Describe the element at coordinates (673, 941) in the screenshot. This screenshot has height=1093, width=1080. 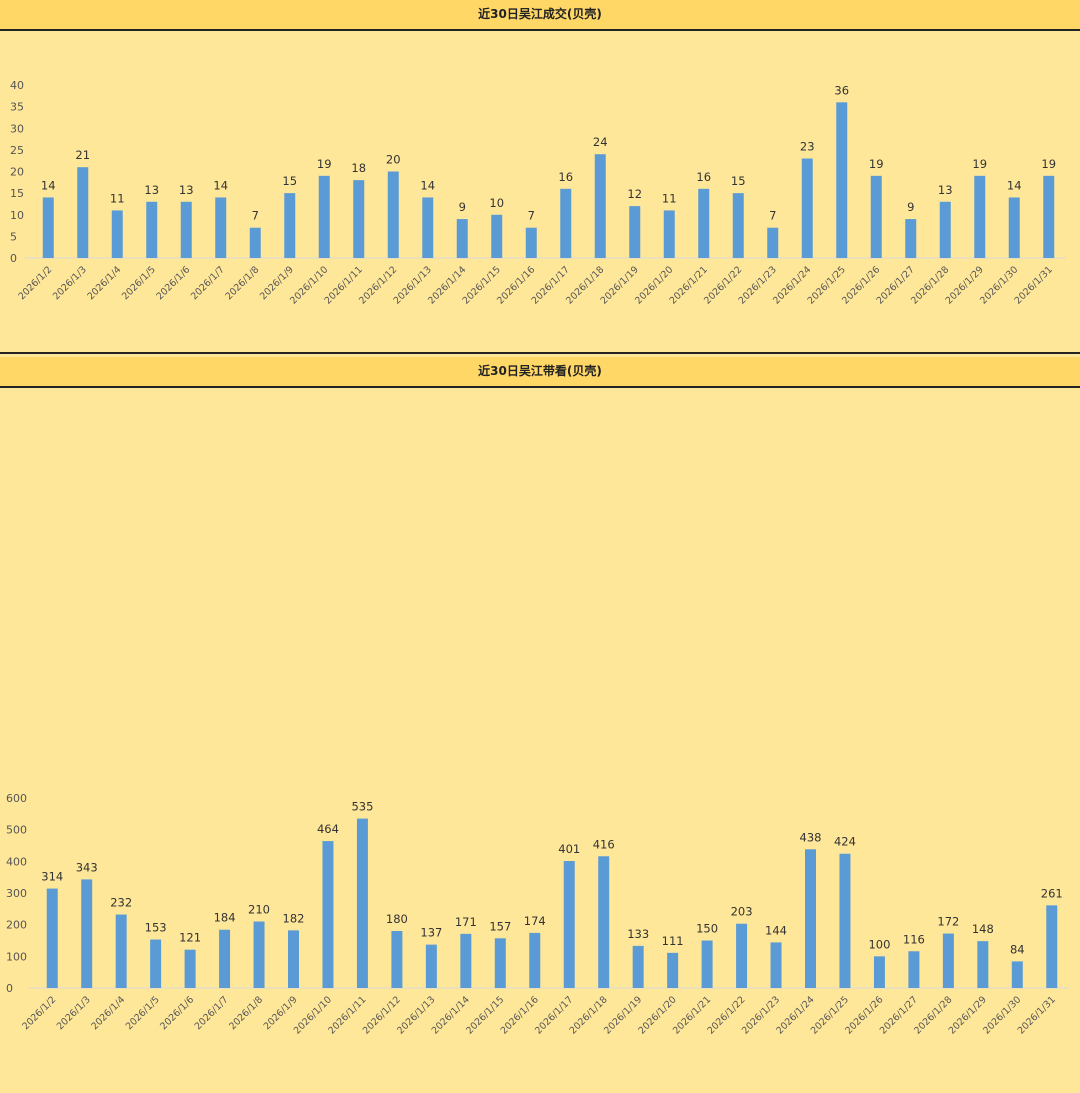
I see `data-label: 111` at that location.